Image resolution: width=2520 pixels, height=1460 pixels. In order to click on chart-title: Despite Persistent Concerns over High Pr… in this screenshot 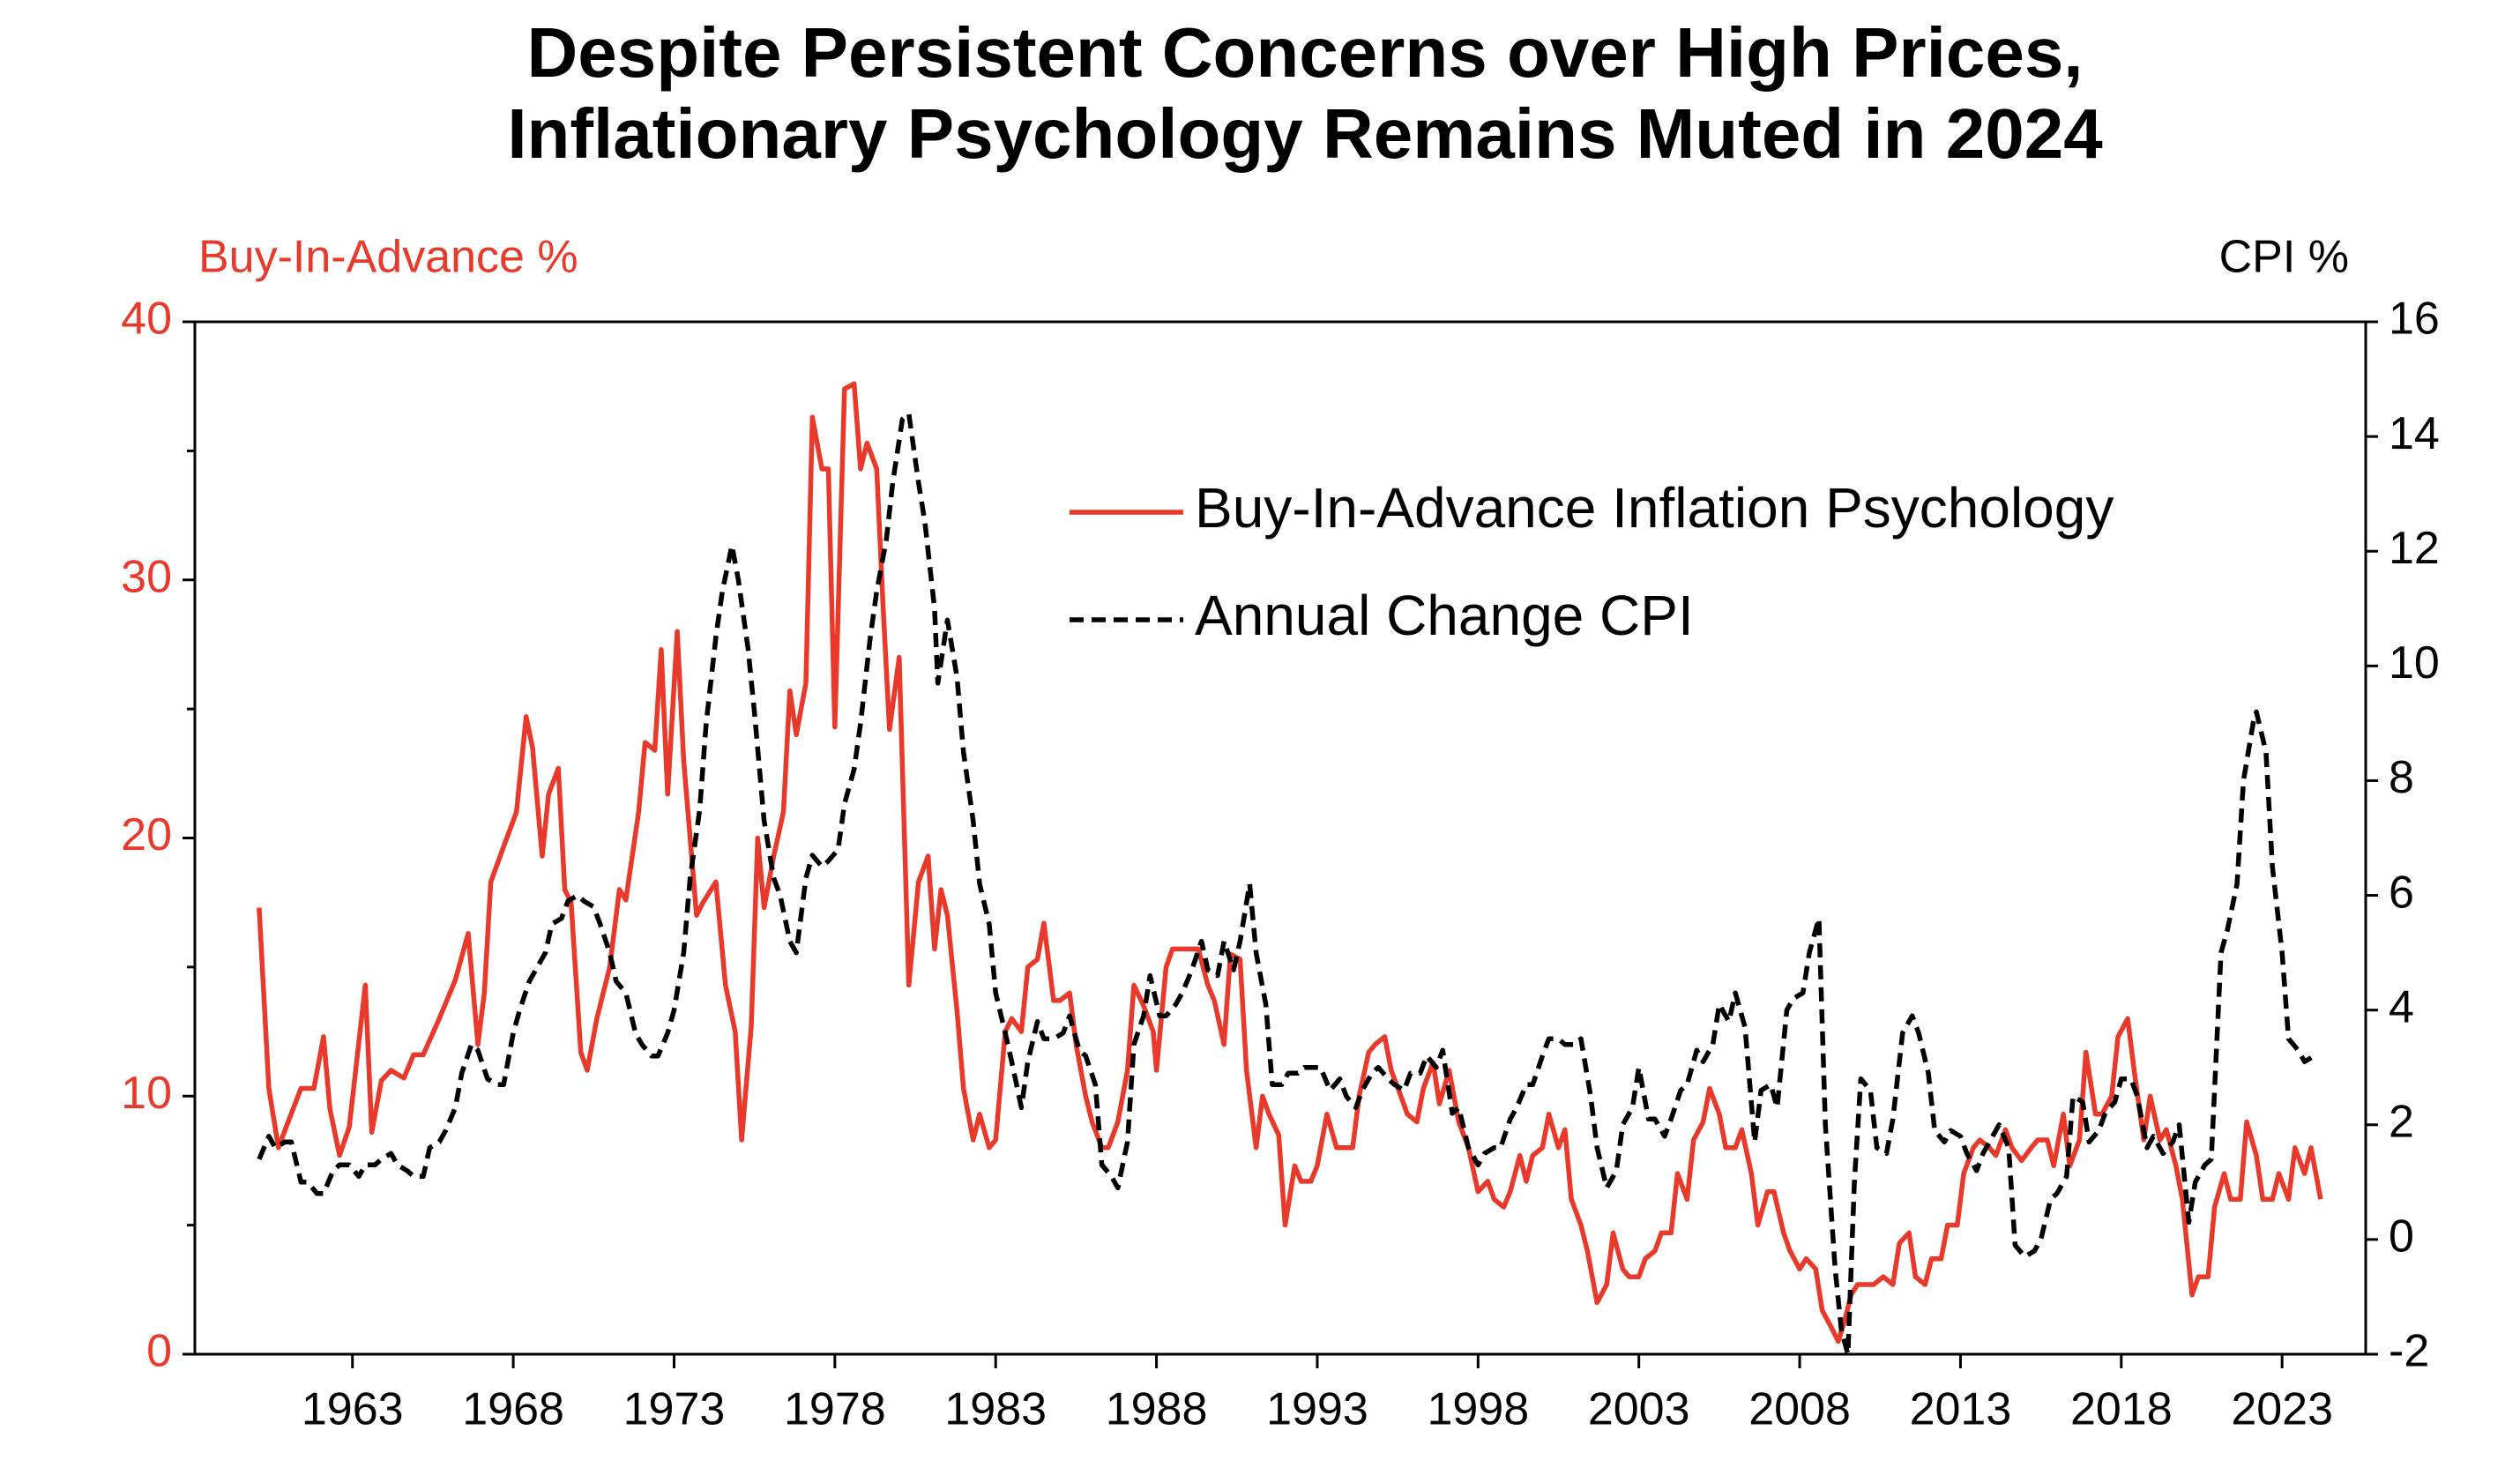, I will do `click(1304, 52)`.